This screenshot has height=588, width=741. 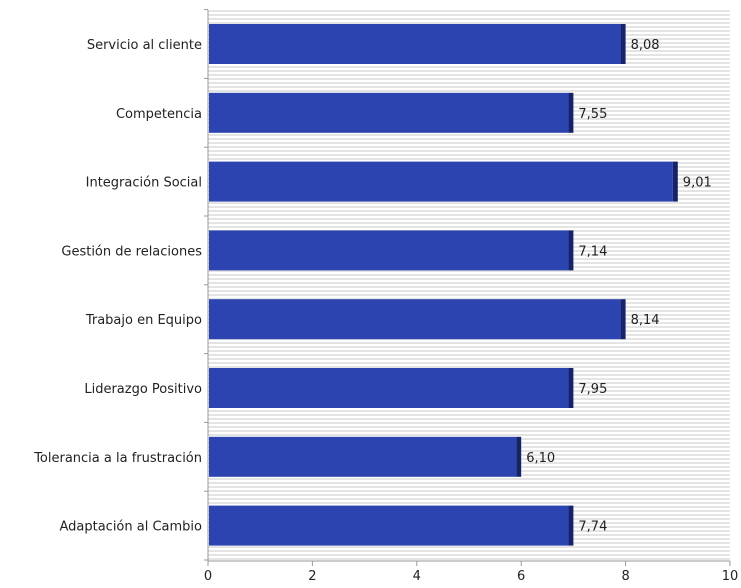 I want to click on category-label: Gestión de relaciones, so click(x=131, y=251).